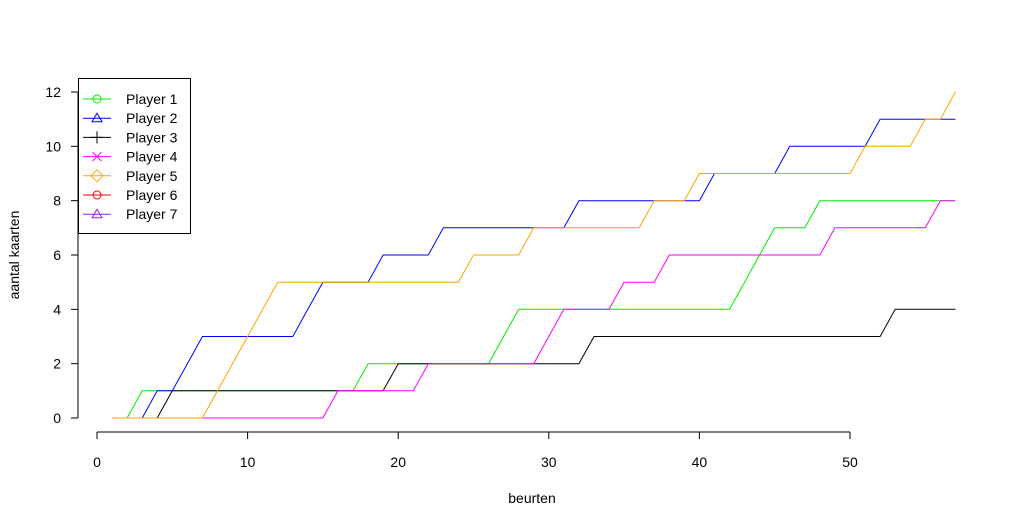 The width and height of the screenshot is (1031, 529). I want to click on legend-label: Player 3, so click(152, 137).